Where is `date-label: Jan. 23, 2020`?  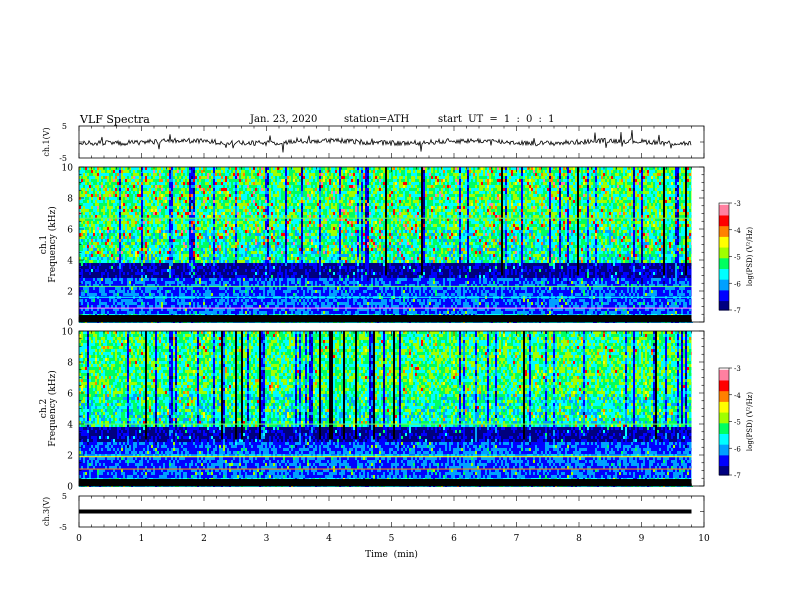
date-label: Jan. 23, 2020 is located at coordinates (283, 119).